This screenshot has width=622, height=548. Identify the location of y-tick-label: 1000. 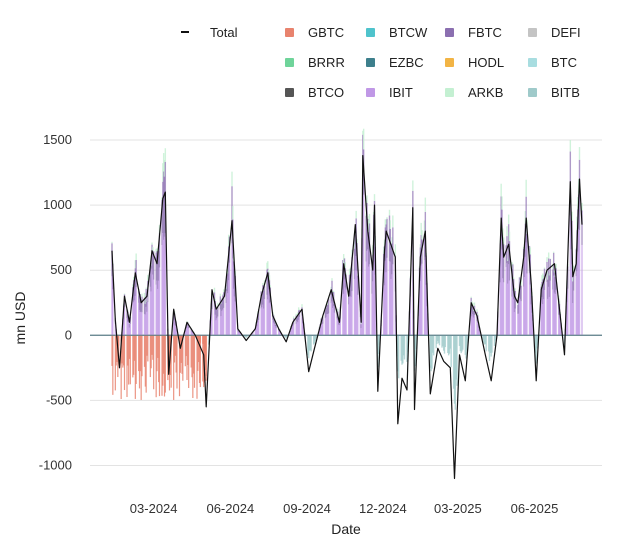
(57, 204).